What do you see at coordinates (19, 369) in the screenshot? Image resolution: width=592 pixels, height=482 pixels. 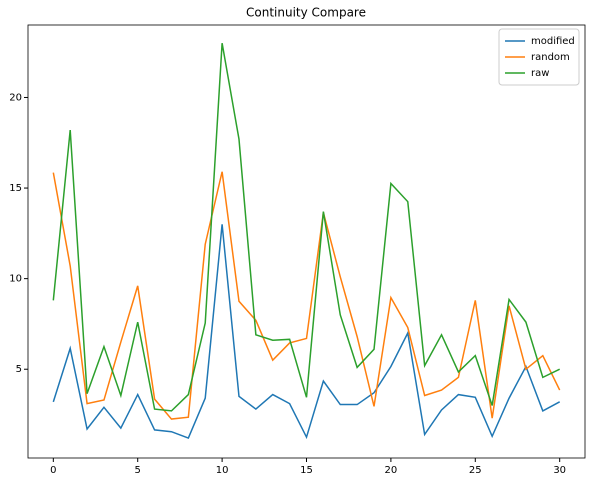 I see `y-tick-label: 5` at bounding box center [19, 369].